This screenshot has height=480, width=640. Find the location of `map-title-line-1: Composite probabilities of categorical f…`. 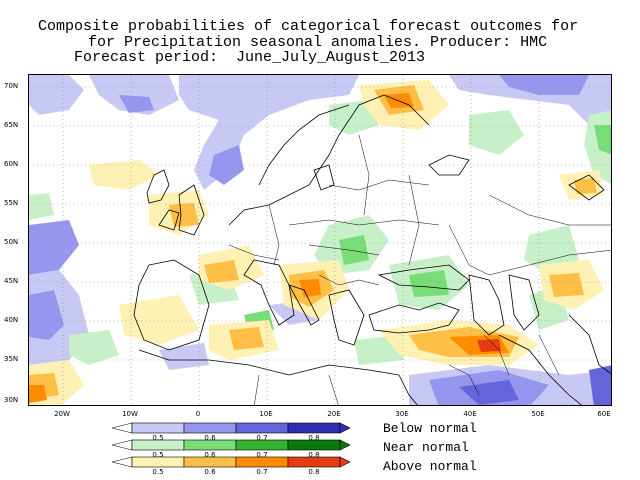

map-title-line-1: Composite probabilities of categorical f… is located at coordinates (308, 26).